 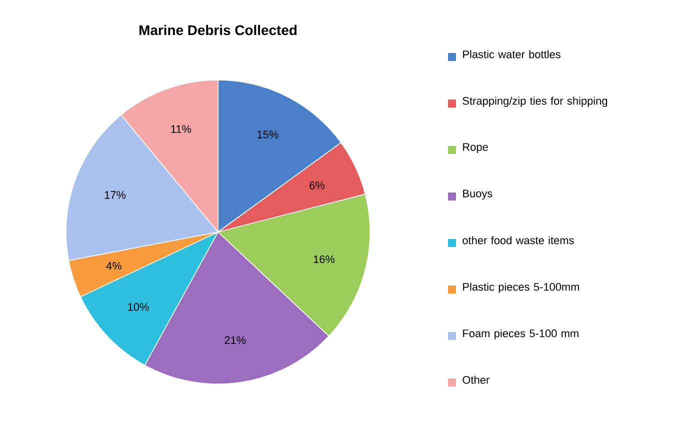 I want to click on legend-label: Buoys, so click(x=477, y=195).